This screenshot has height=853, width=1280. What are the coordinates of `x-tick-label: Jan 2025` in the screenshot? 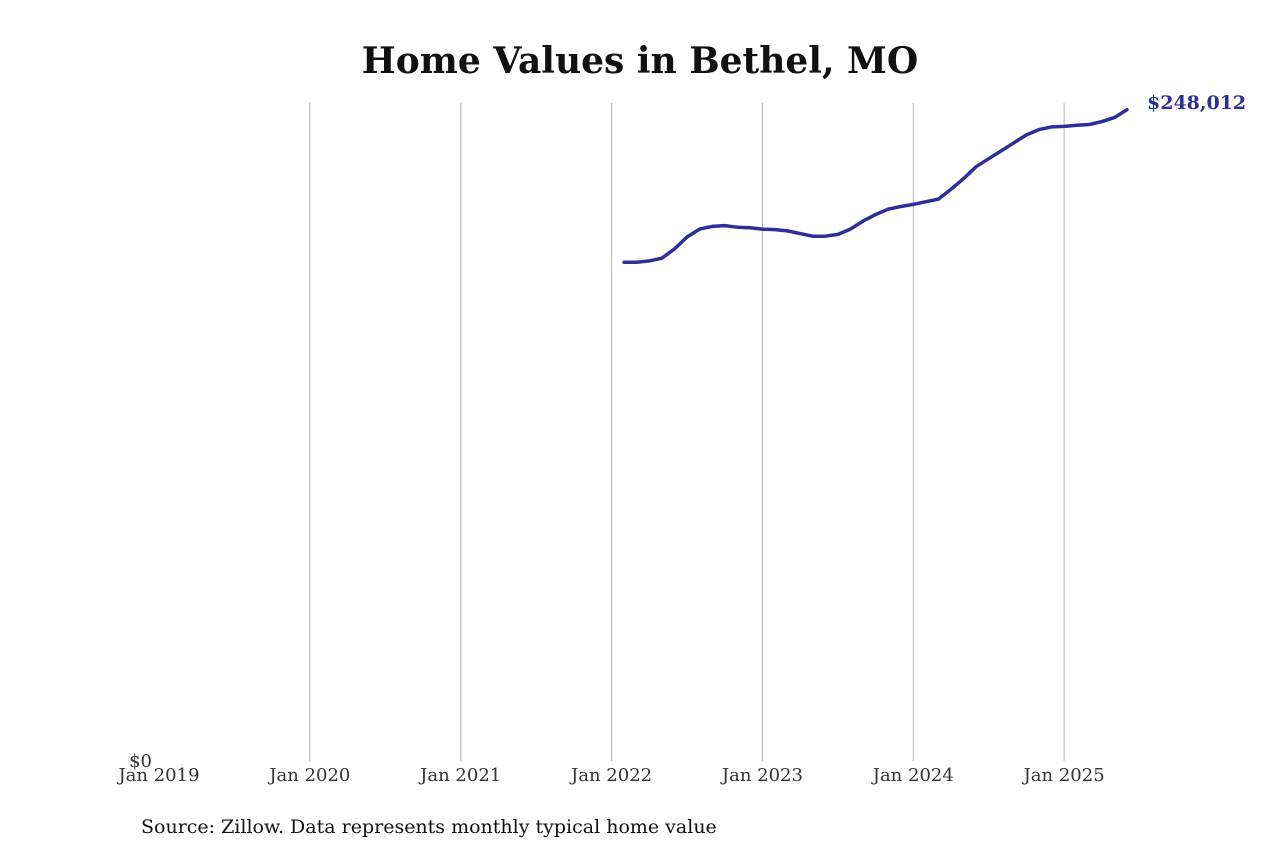 It's located at (1063, 775).